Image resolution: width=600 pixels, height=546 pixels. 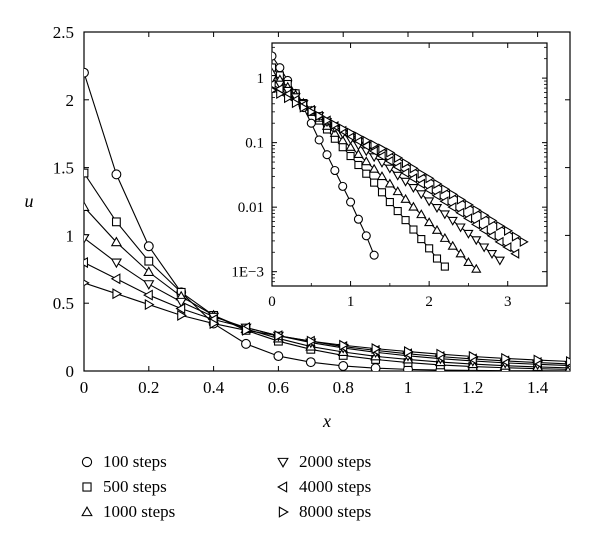 What do you see at coordinates (123, 462) in the screenshot?
I see `legend-item-100-steps: 100 steps` at bounding box center [123, 462].